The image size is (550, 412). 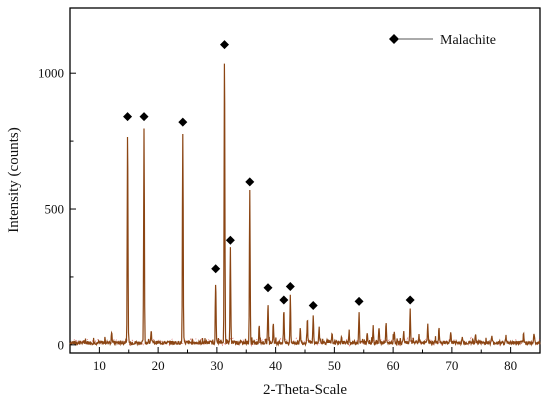 I want to click on legend-diamond-icon, so click(x=394, y=39).